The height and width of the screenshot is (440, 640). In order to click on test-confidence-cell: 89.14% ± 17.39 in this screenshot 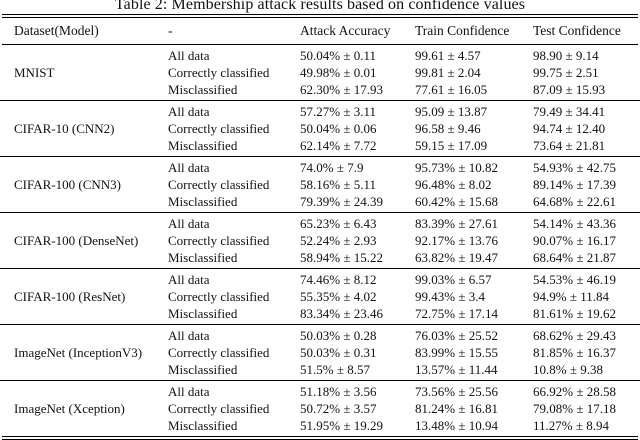, I will do `click(574, 184)`.